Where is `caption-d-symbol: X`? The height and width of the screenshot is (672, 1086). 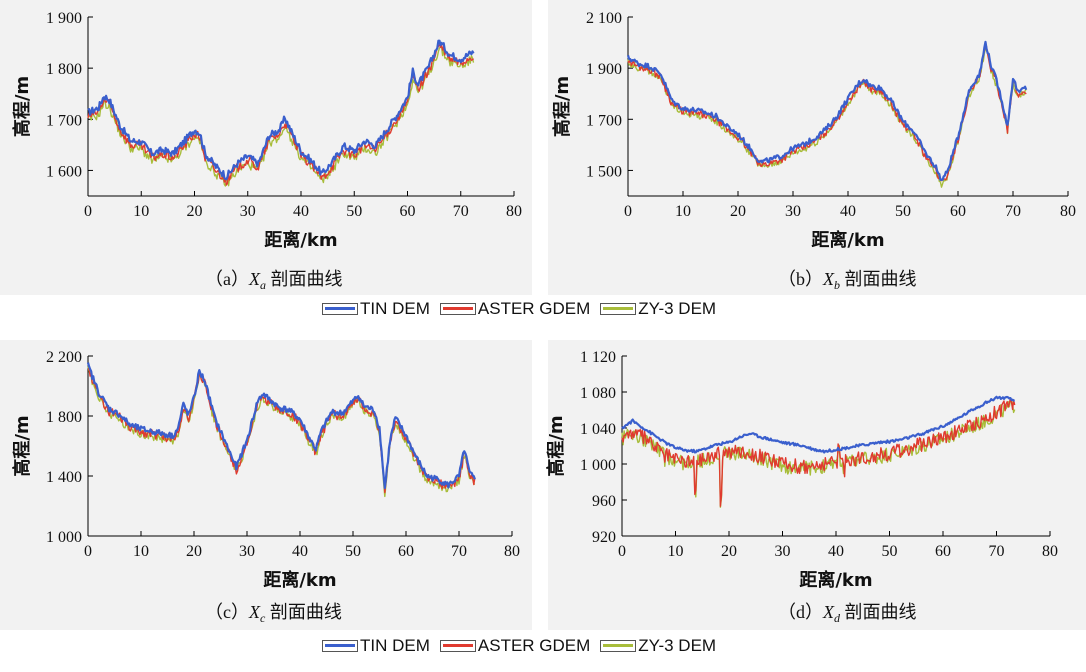
caption-d-symbol: X is located at coordinates (828, 612).